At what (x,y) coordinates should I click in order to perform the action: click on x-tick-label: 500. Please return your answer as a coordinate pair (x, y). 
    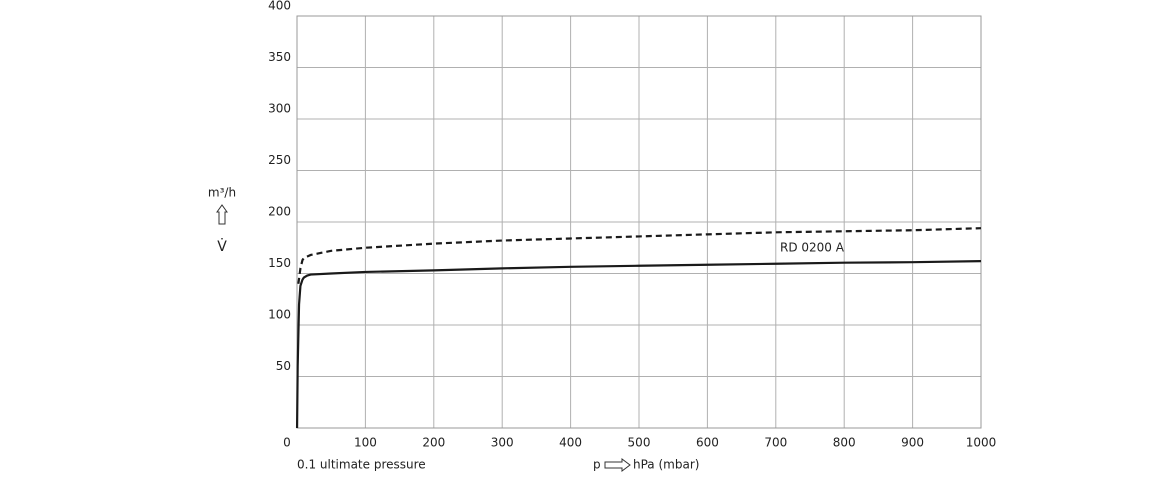
    Looking at the image, I should click on (639, 443).